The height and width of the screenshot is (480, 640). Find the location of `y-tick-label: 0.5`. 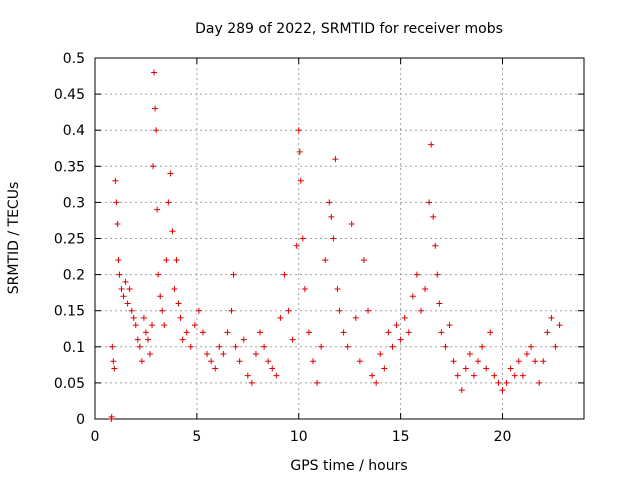

y-tick-label: 0.5 is located at coordinates (74, 59).